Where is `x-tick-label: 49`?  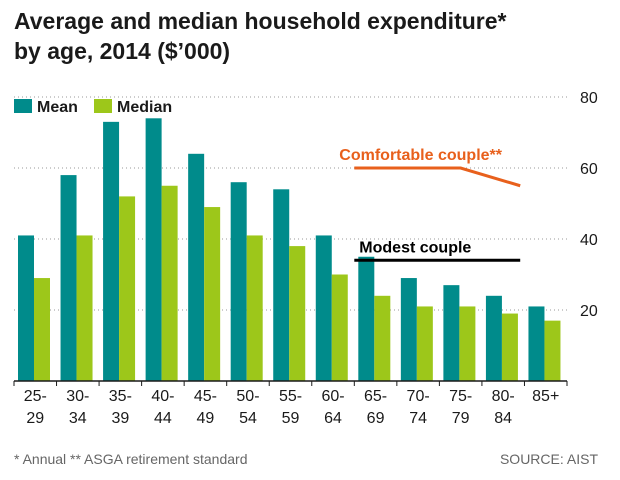
x-tick-label: 49 is located at coordinates (206, 418).